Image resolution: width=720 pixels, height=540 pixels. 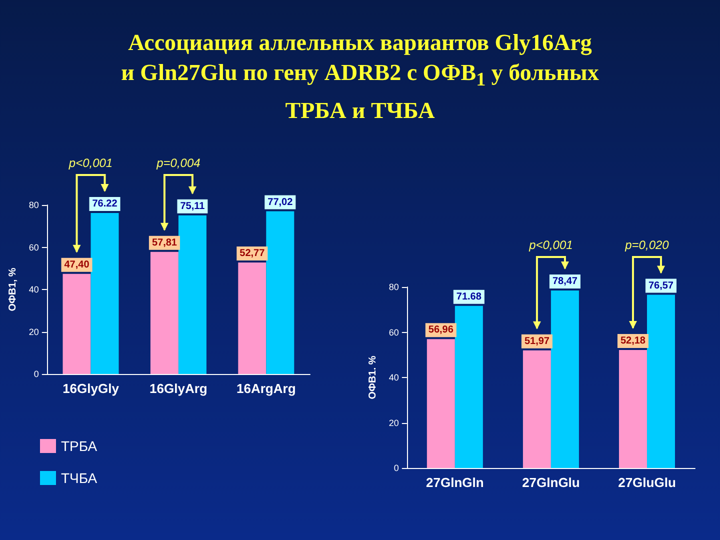 What do you see at coordinates (179, 388) in the screenshot?
I see `x-tick-label: 16GlyArg` at bounding box center [179, 388].